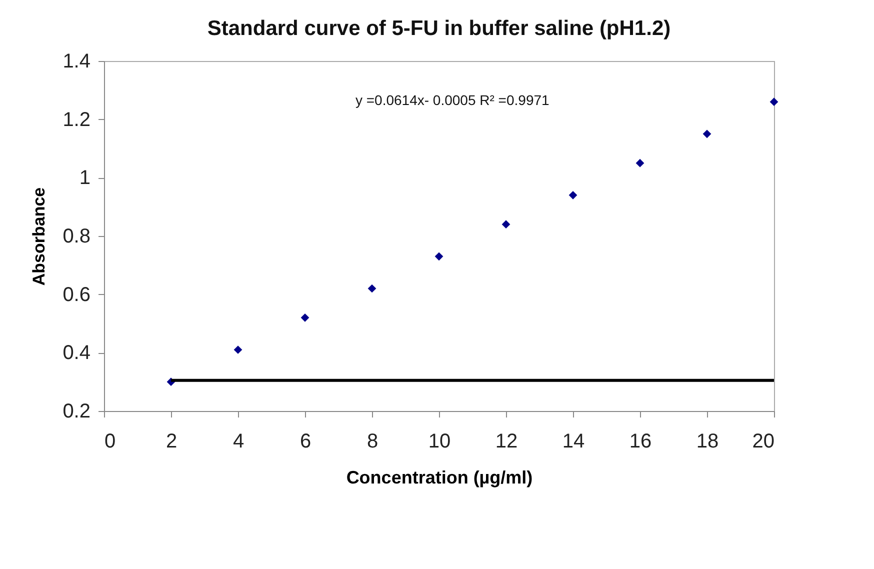 The image size is (874, 569). Describe the element at coordinates (76, 295) in the screenshot. I see `y-tick-label: 0.6` at that location.